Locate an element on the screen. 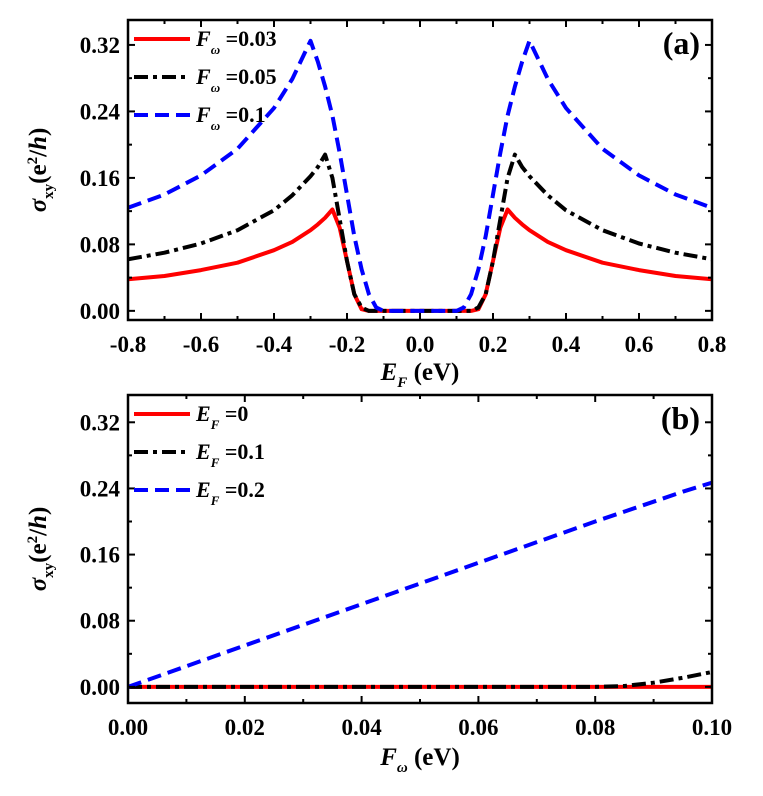 The height and width of the screenshot is (796, 763). x-axis-label: Fω (eV) is located at coordinates (419, 760).